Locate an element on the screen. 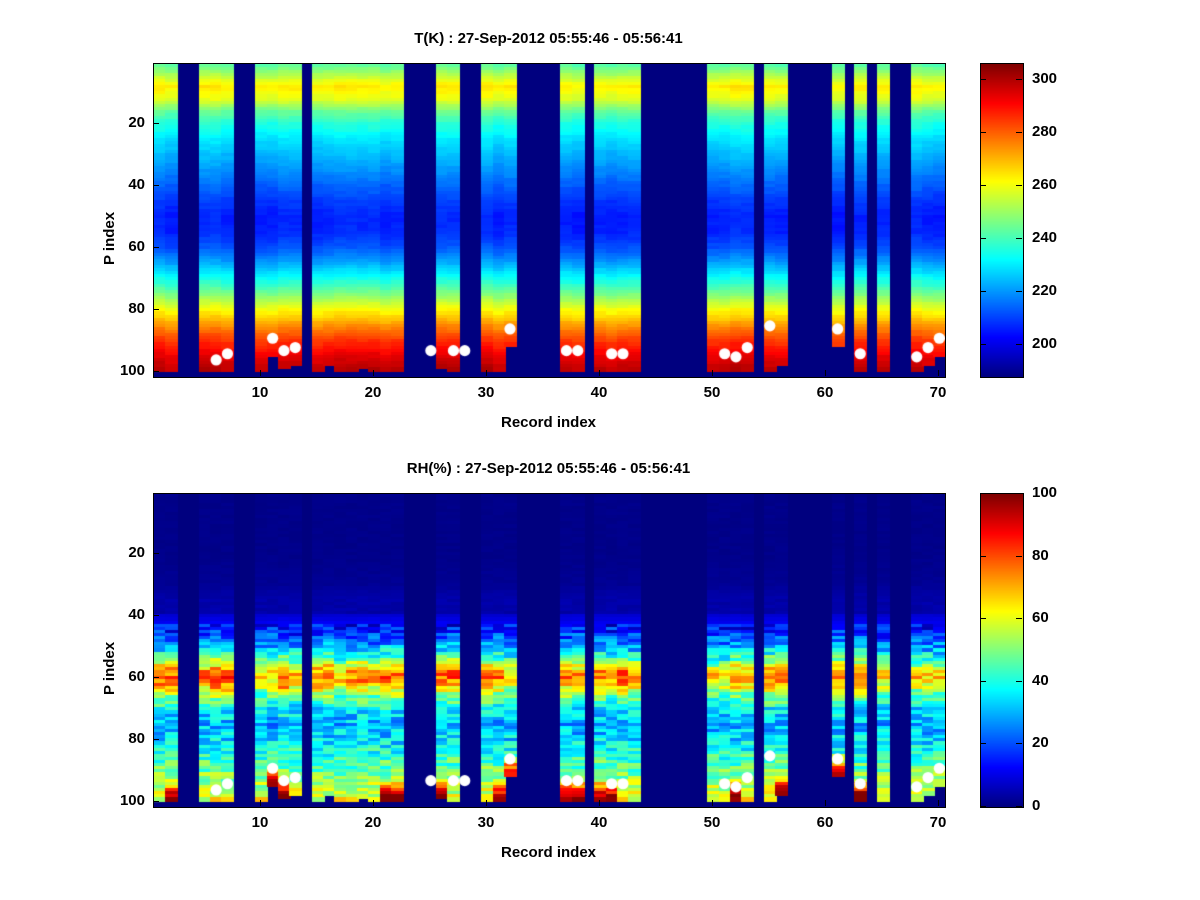  temperature-y-axis-label: P index is located at coordinates (109, 238).